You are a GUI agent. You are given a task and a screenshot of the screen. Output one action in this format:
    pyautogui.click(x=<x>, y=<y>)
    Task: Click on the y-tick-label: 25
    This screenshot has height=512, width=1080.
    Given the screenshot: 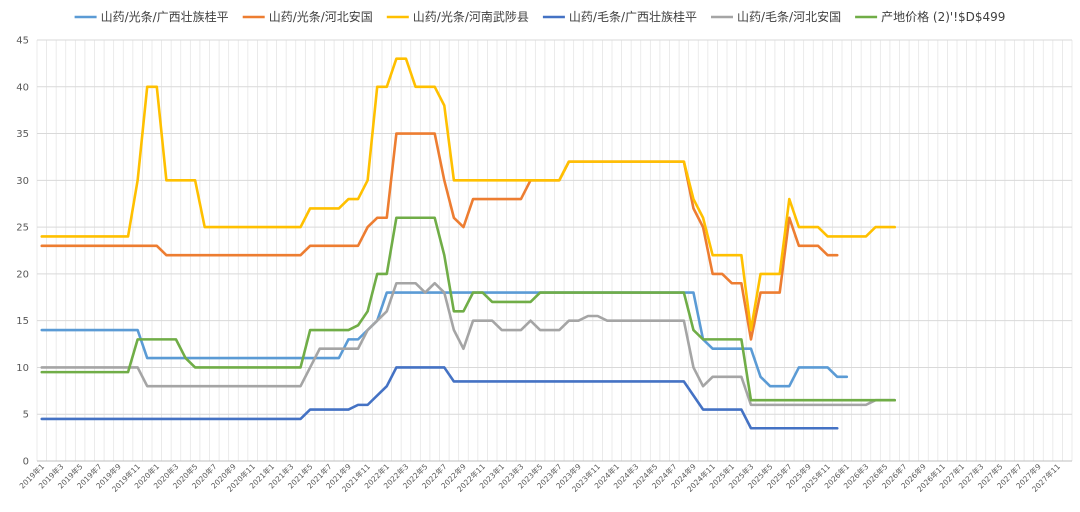 What is the action you would take?
    pyautogui.click(x=22, y=228)
    